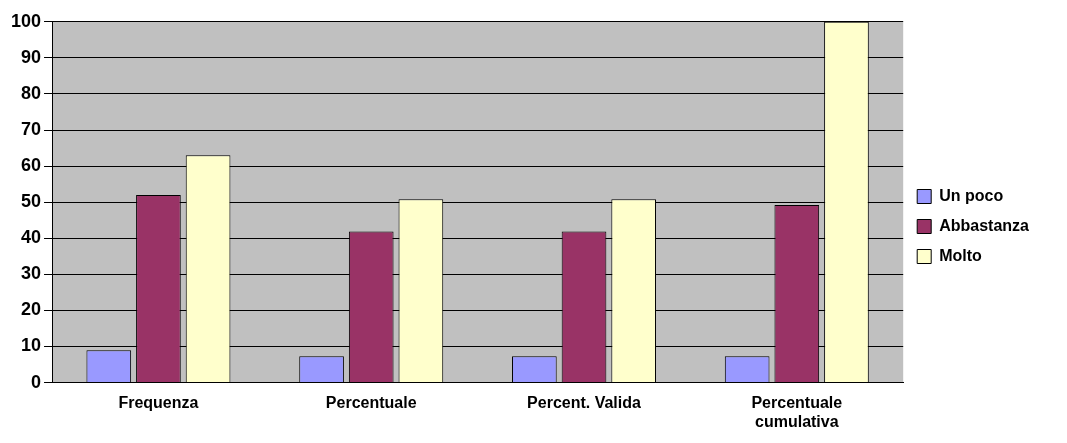 The height and width of the screenshot is (443, 1067). Describe the element at coordinates (31, 345) in the screenshot. I see `y-tick-label: 10` at that location.